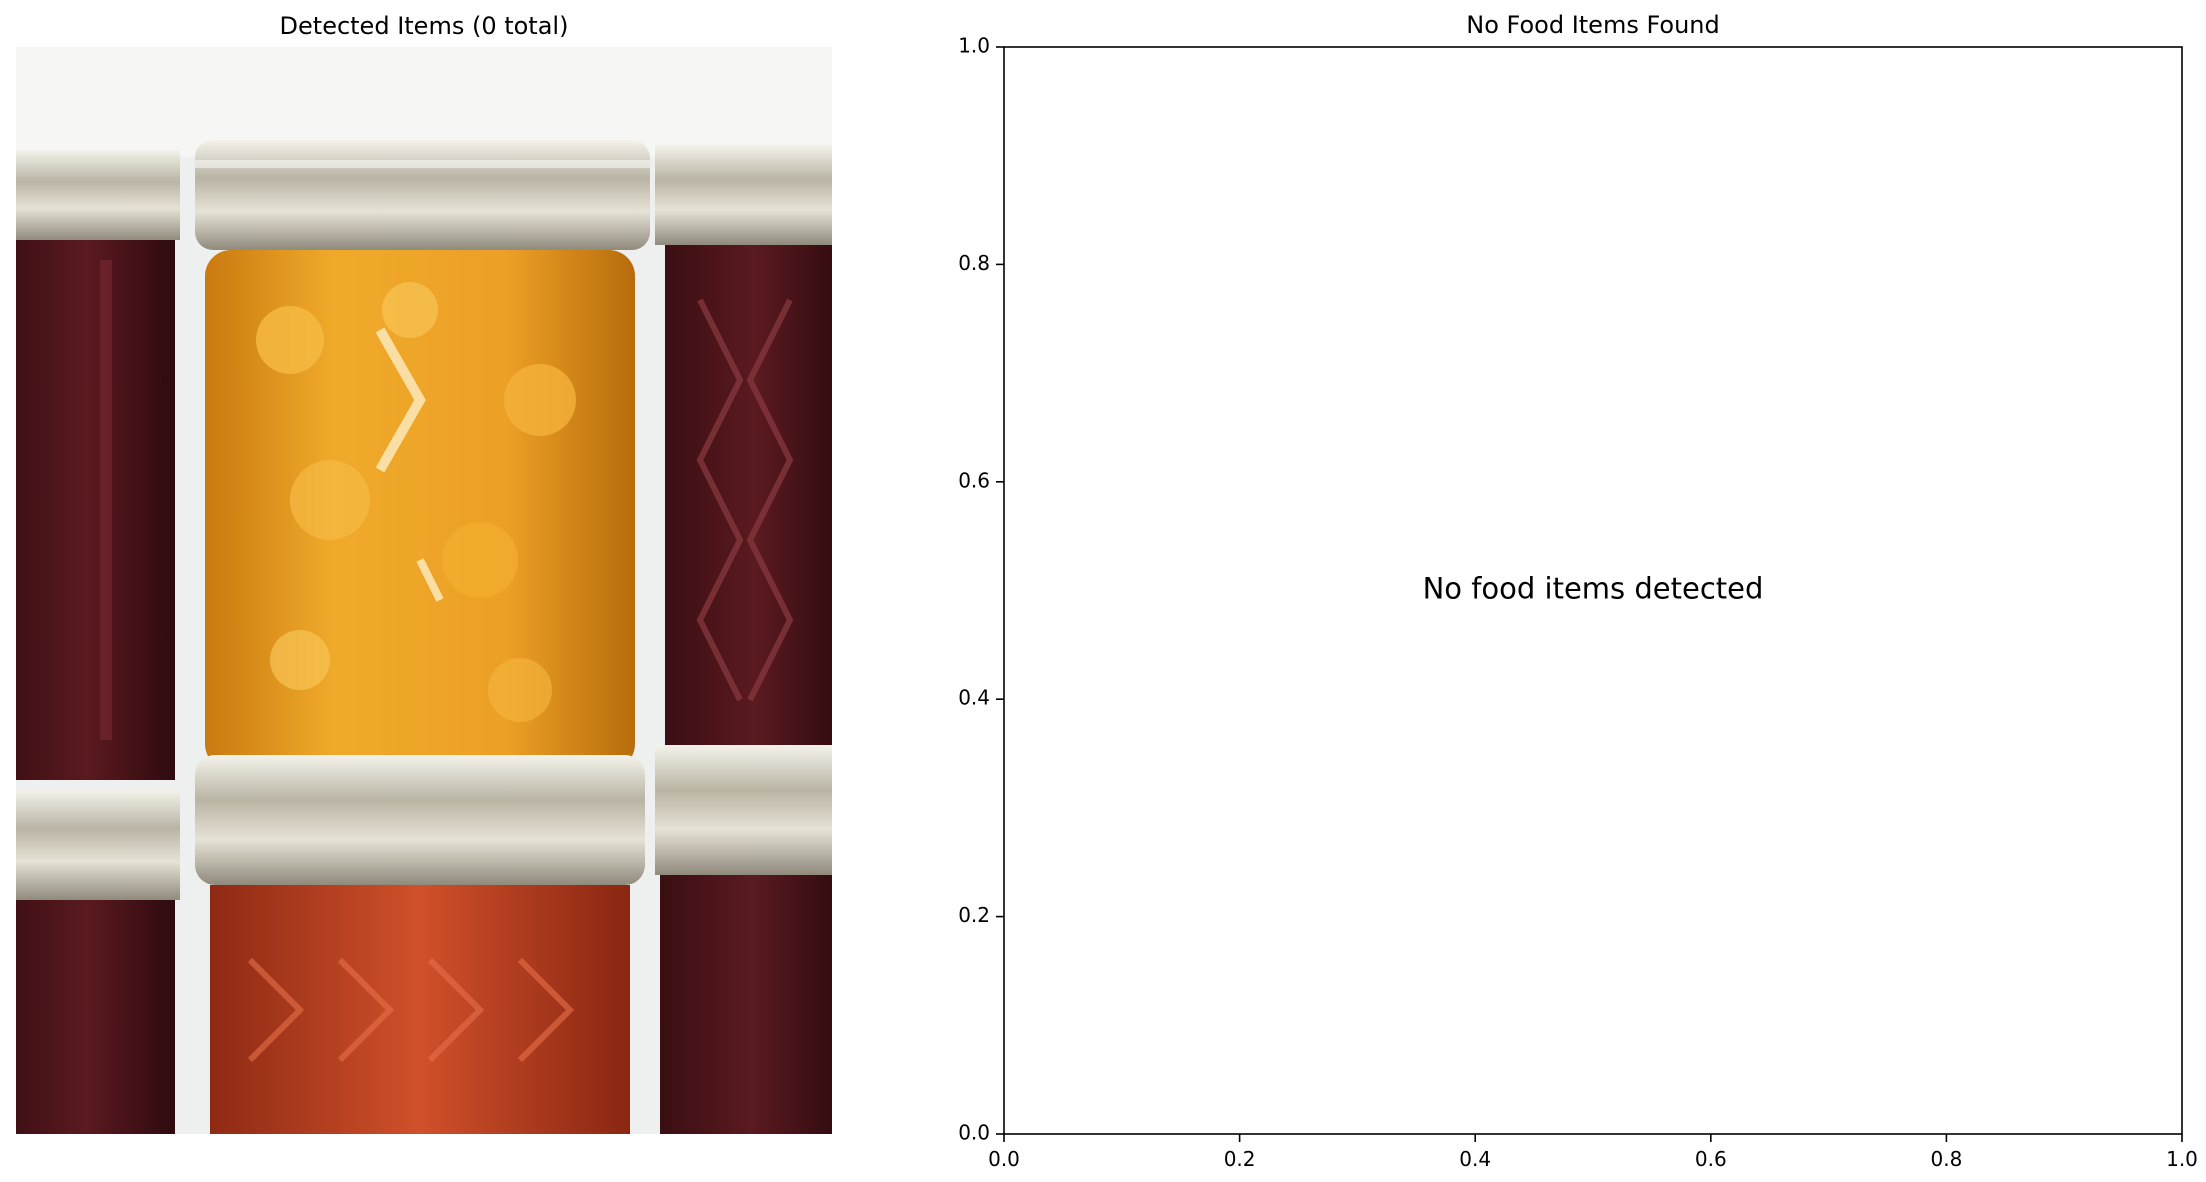  Describe the element at coordinates (1475, 1159) in the screenshot. I see `x-tick-label: 0.4` at that location.